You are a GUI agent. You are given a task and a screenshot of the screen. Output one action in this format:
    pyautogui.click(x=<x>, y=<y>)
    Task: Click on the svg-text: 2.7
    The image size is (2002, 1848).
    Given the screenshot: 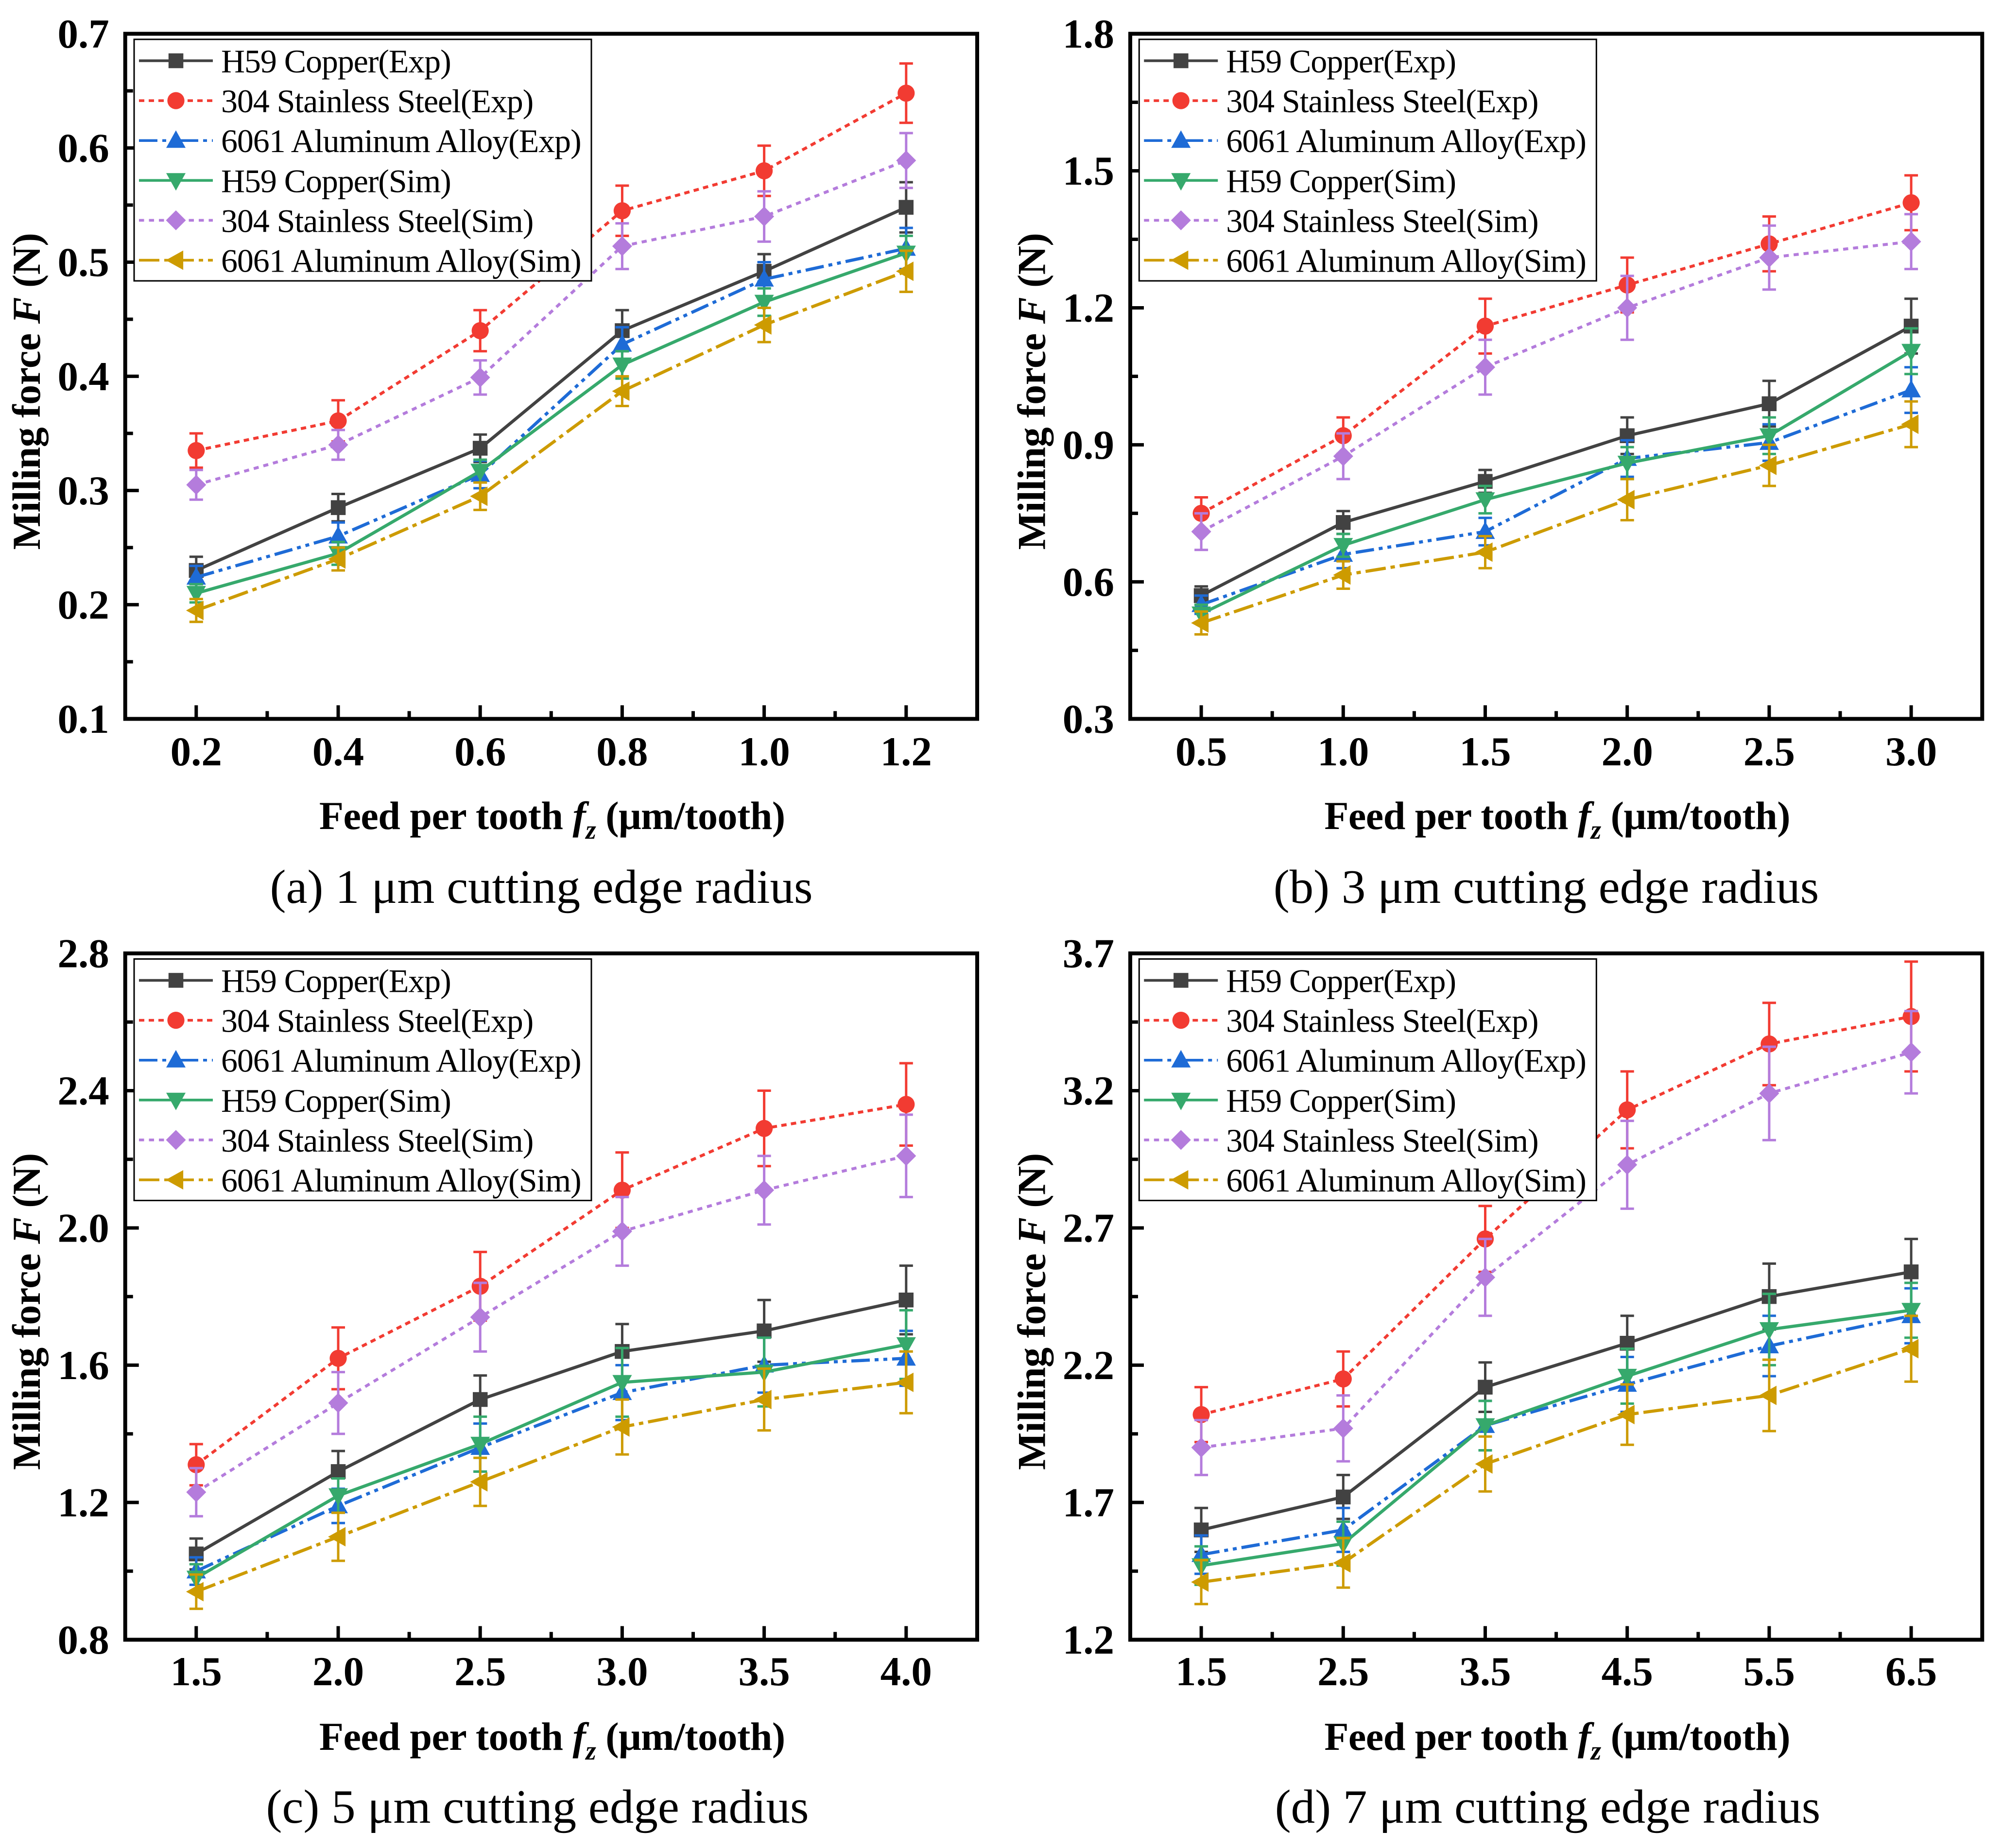 What is the action you would take?
    pyautogui.click(x=1088, y=1228)
    